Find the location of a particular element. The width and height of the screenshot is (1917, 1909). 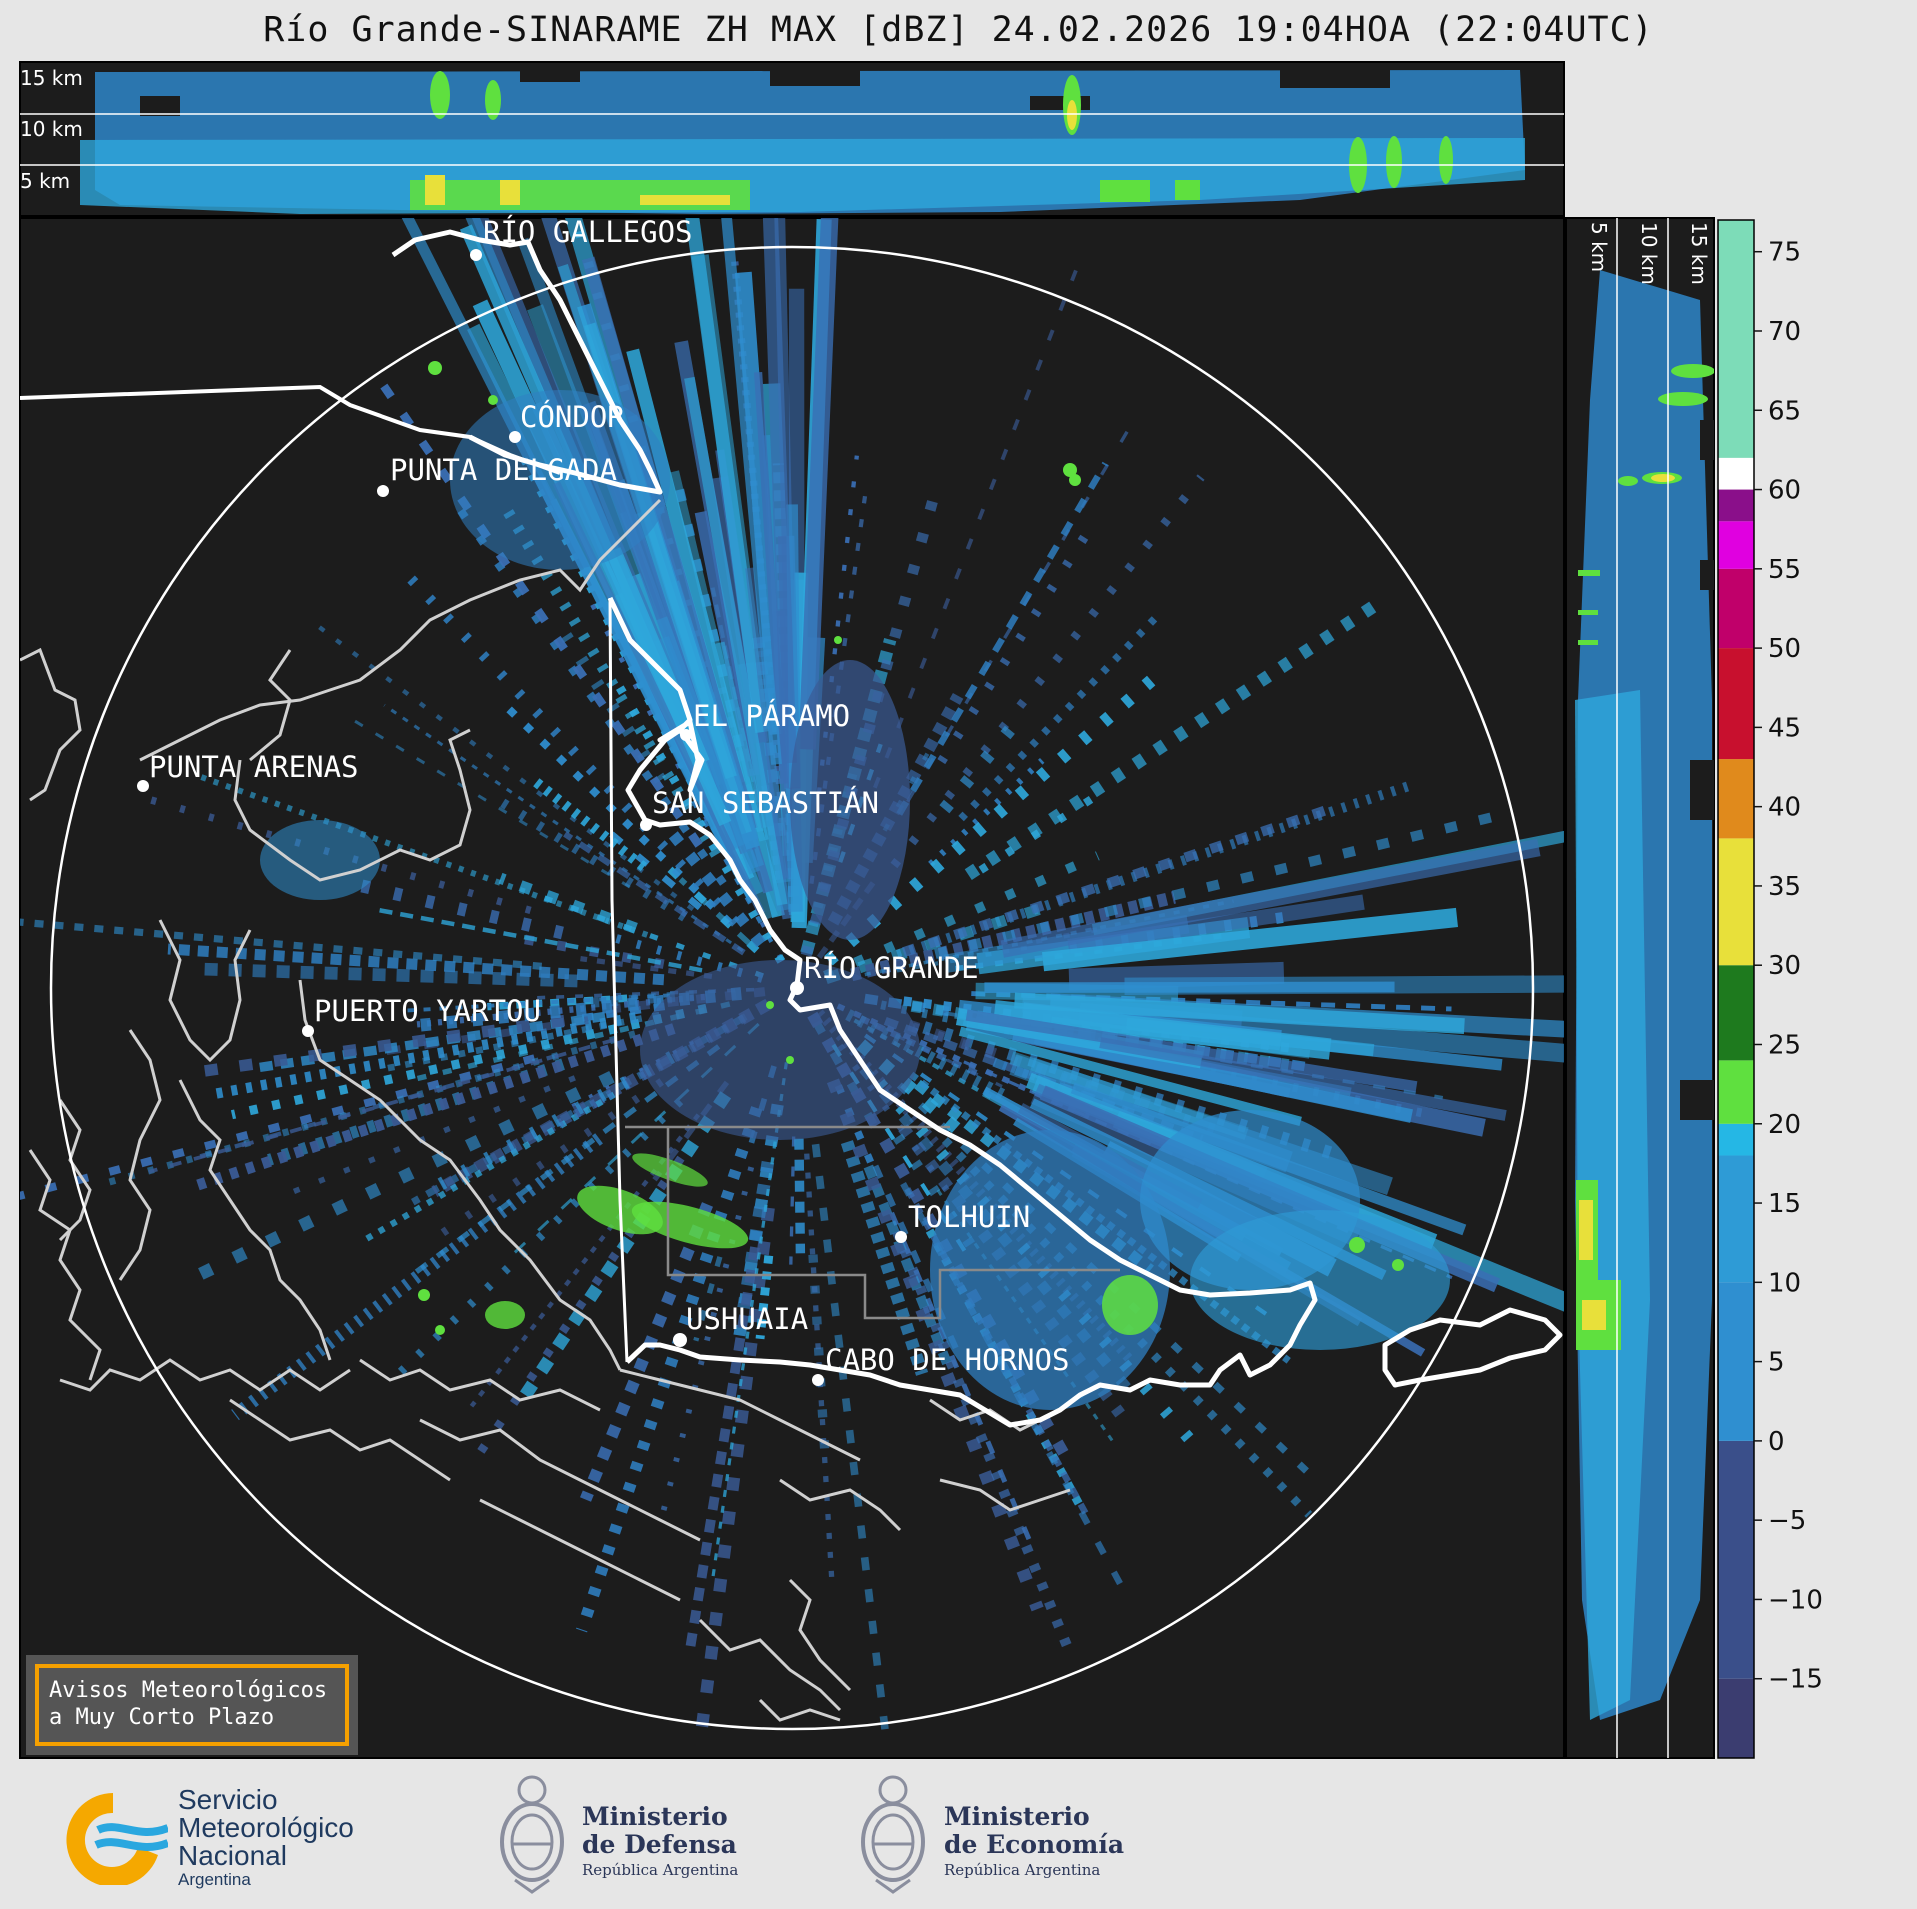

top-height-profile: 15 km 10 km 5 km is located at coordinates (792, 139).